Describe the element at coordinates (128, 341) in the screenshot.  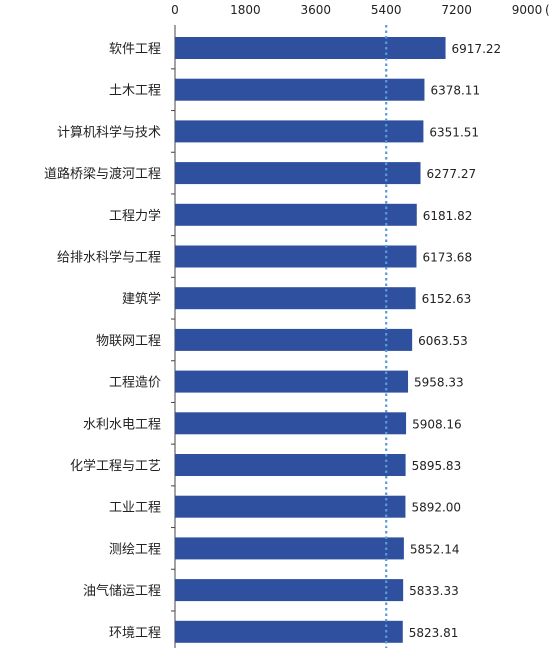
I see `category-label: 物联网工程` at that location.